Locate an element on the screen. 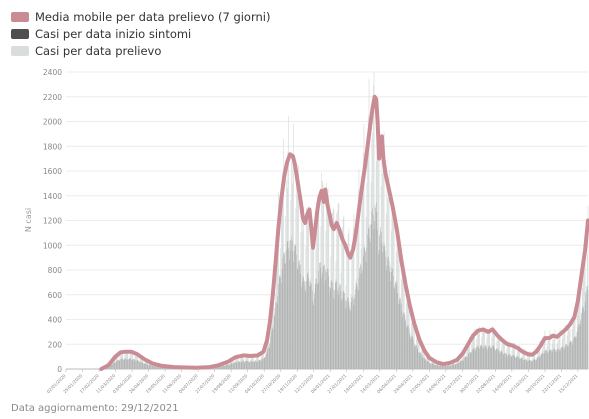 The image size is (589, 419). last-updated: Data aggiornamento: 29/12/2021 is located at coordinates (95, 408).